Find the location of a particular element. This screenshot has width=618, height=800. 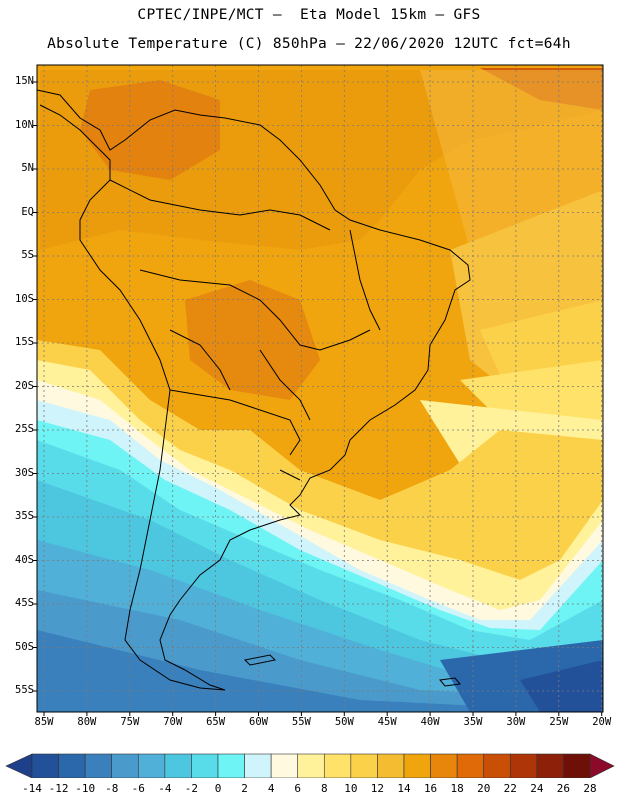

colorbar-label: 20 is located at coordinates (484, 788).